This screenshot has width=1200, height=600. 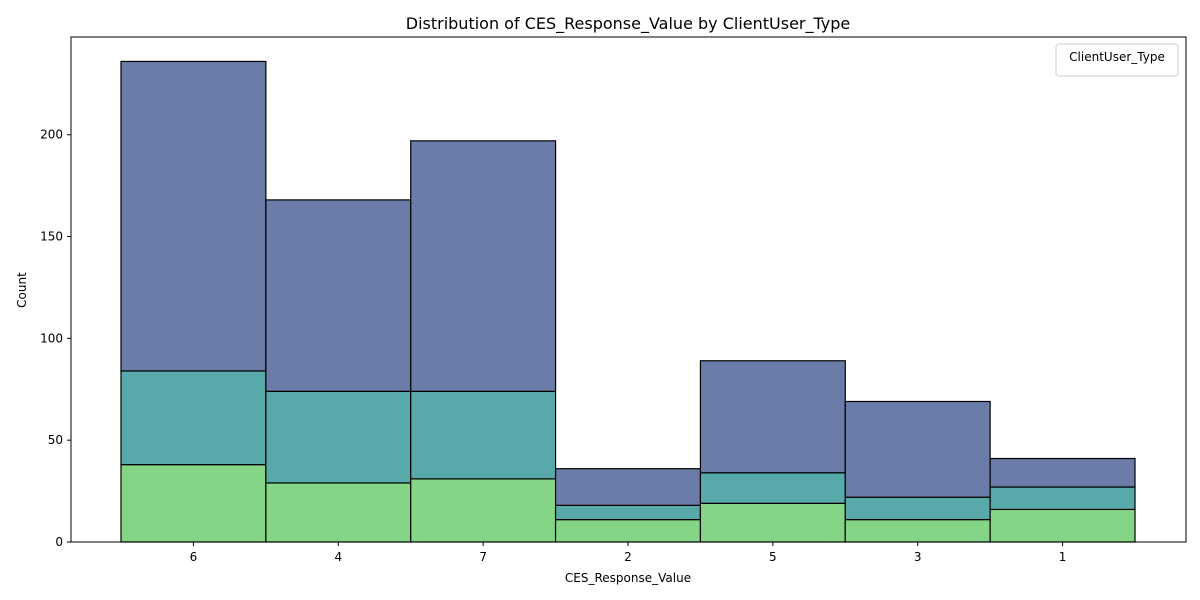 I want to click on legend: ClientUser_Type, so click(x=1117, y=60).